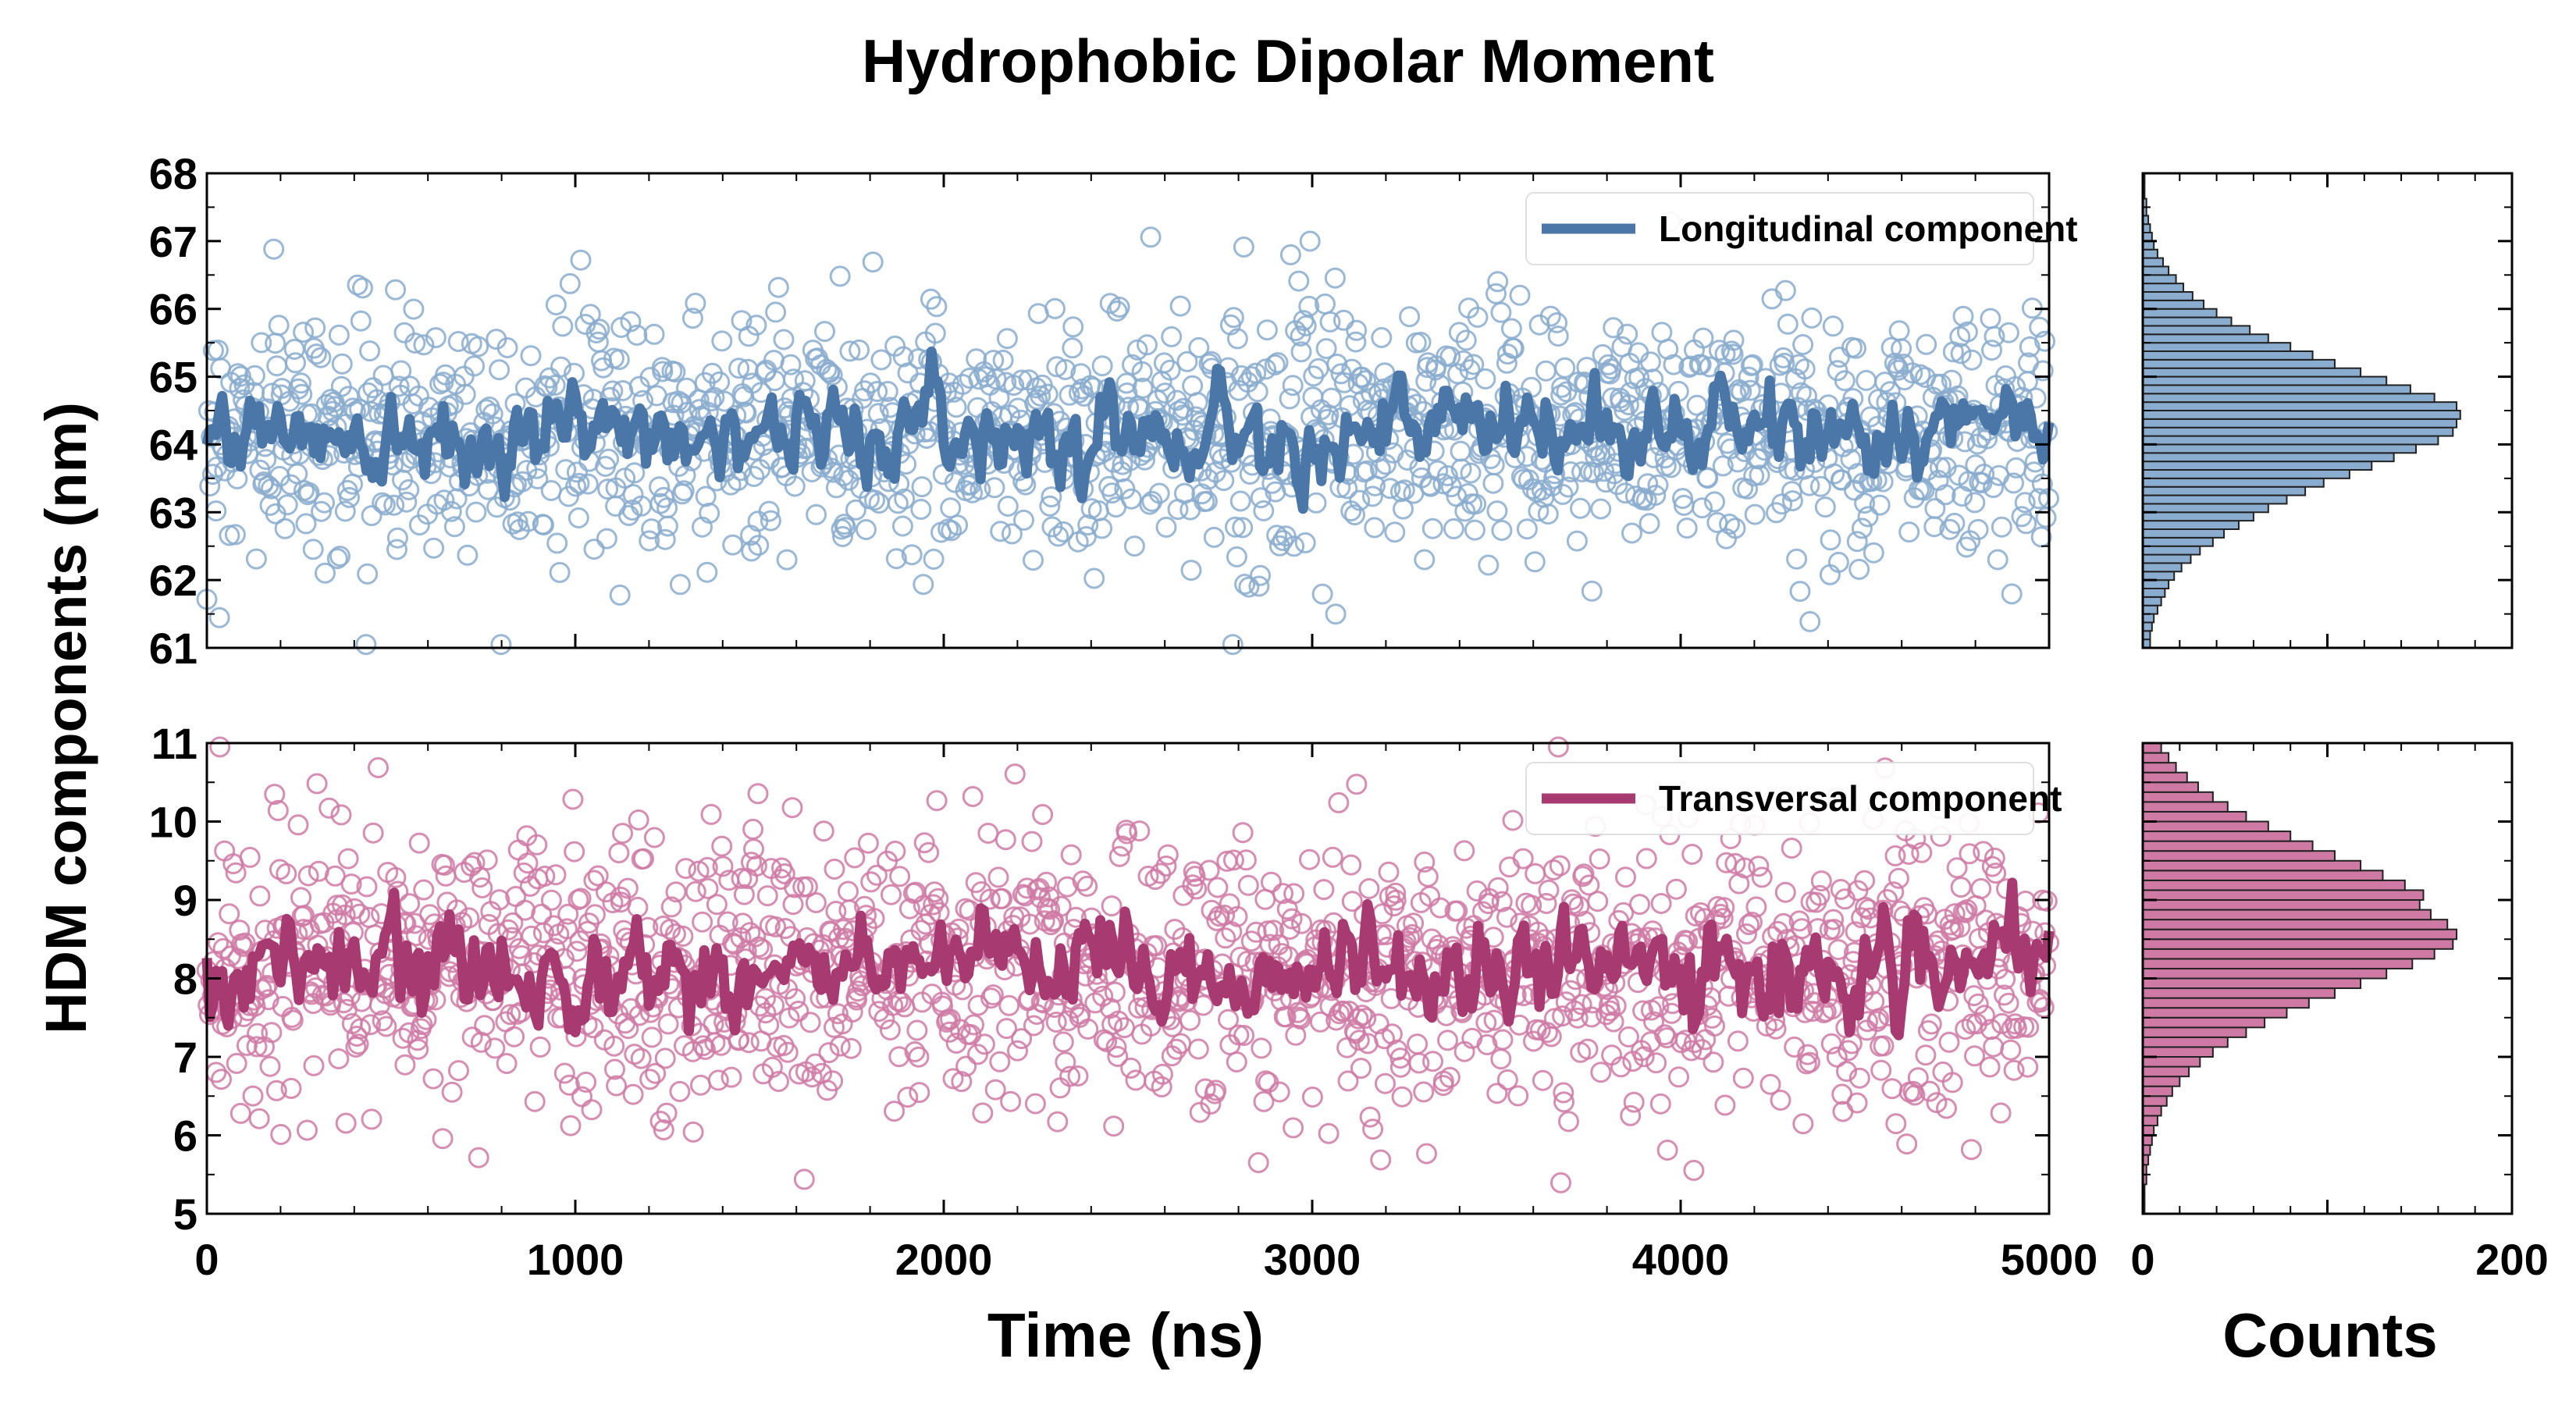  I want to click on top-histogram-axes-frame, so click(2327, 411).